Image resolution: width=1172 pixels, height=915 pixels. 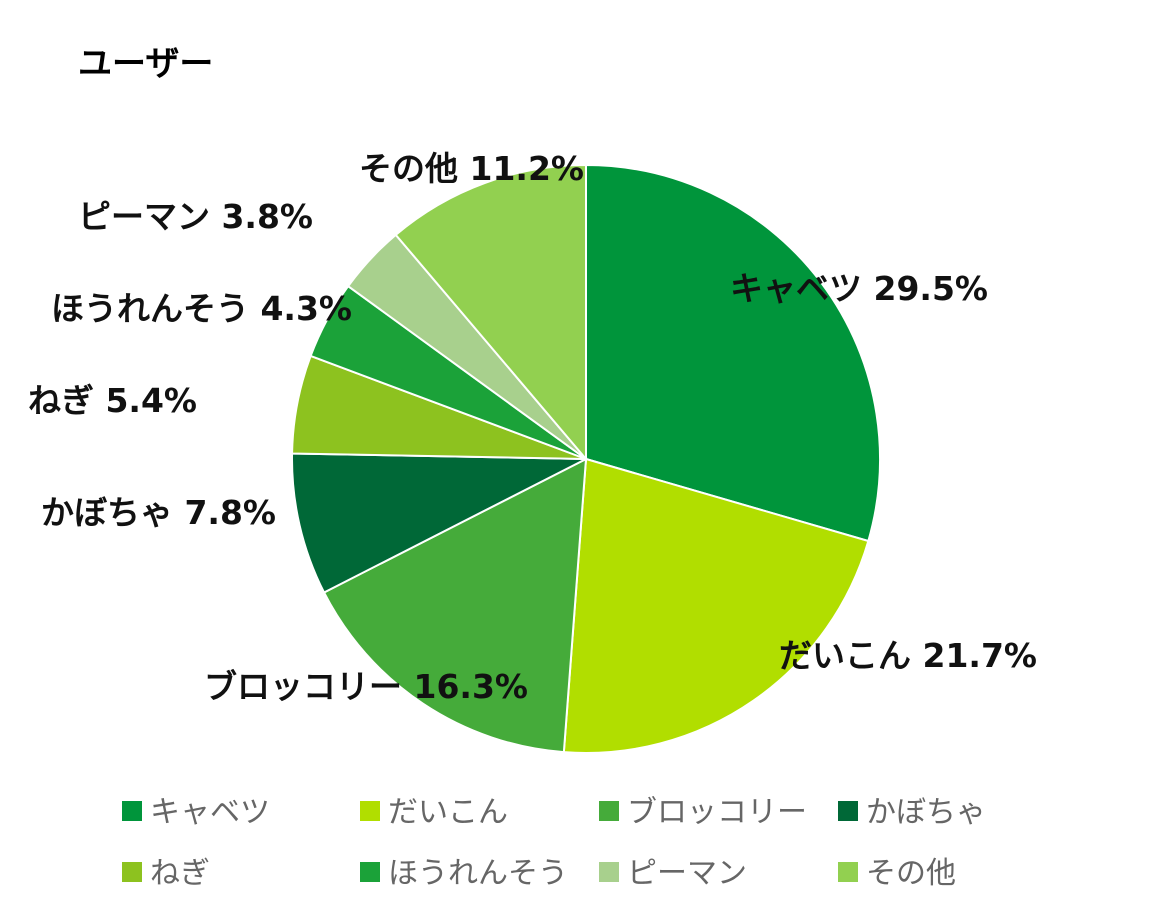 I want to click on slice-data-label: ピーマン 3.8%, so click(x=195, y=216).